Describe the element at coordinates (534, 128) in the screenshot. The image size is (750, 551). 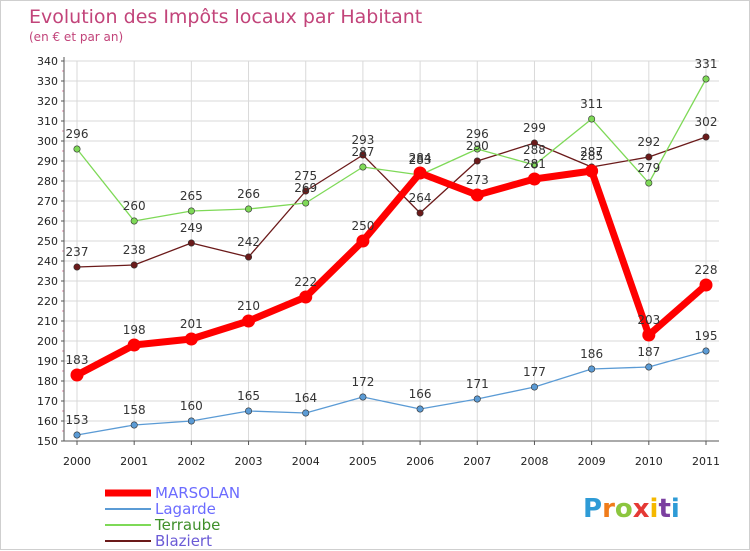
I see `data-label-blaziert: 299` at that location.